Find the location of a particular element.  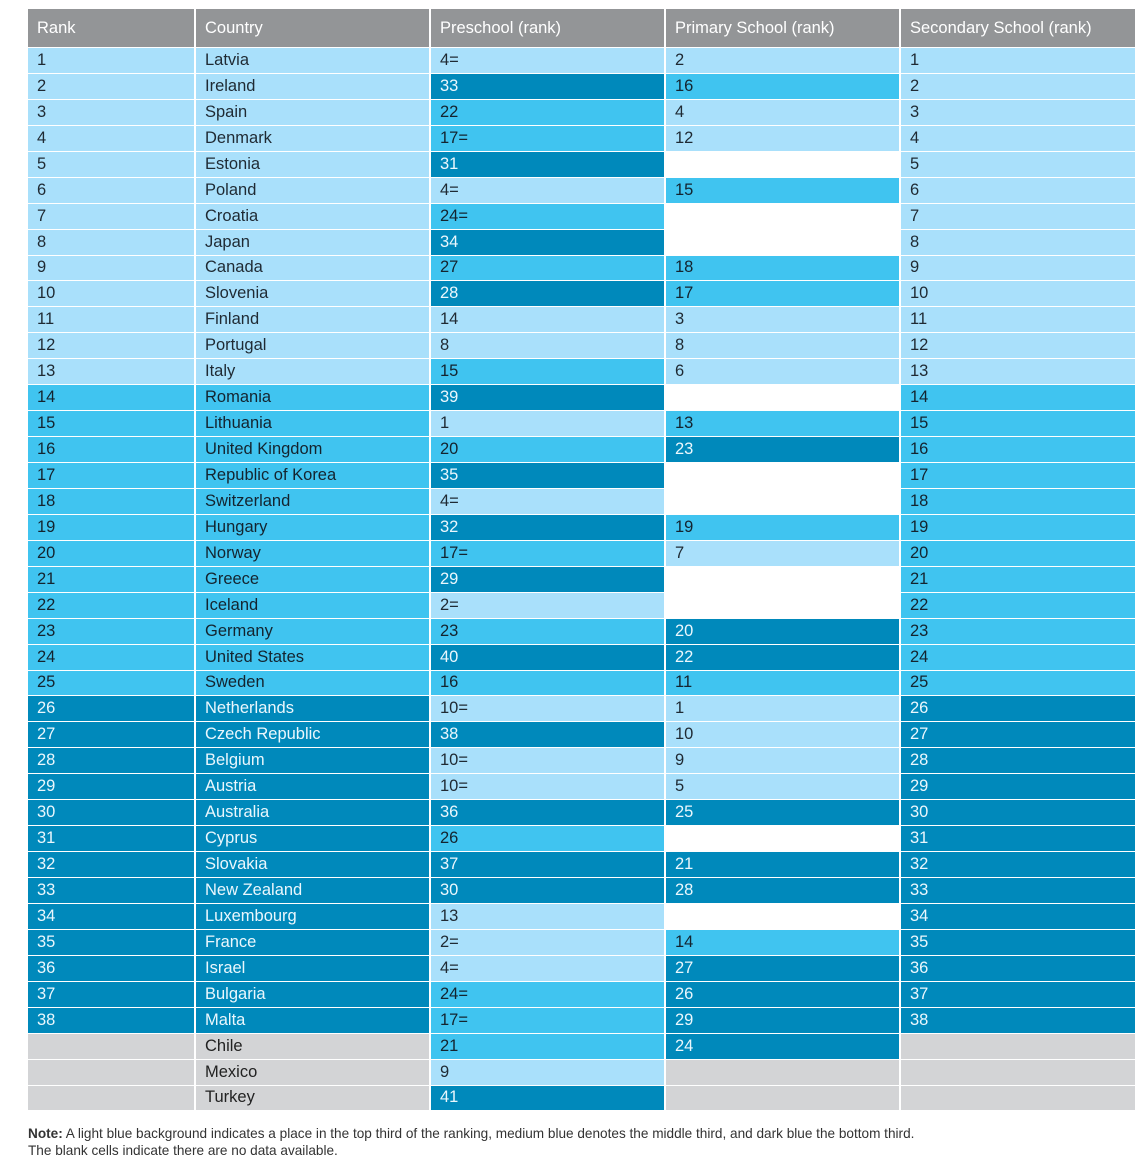

cell-preschool: 41 is located at coordinates (548, 1098).